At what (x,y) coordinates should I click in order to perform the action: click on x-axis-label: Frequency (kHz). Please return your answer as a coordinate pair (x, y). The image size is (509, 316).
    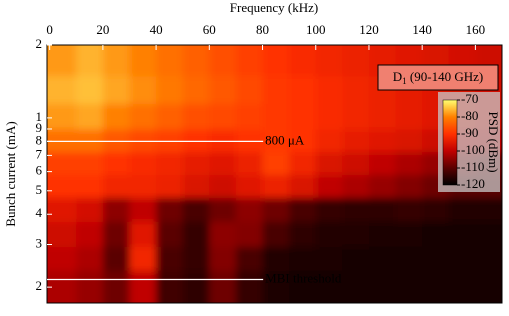
    Looking at the image, I should click on (274, 7).